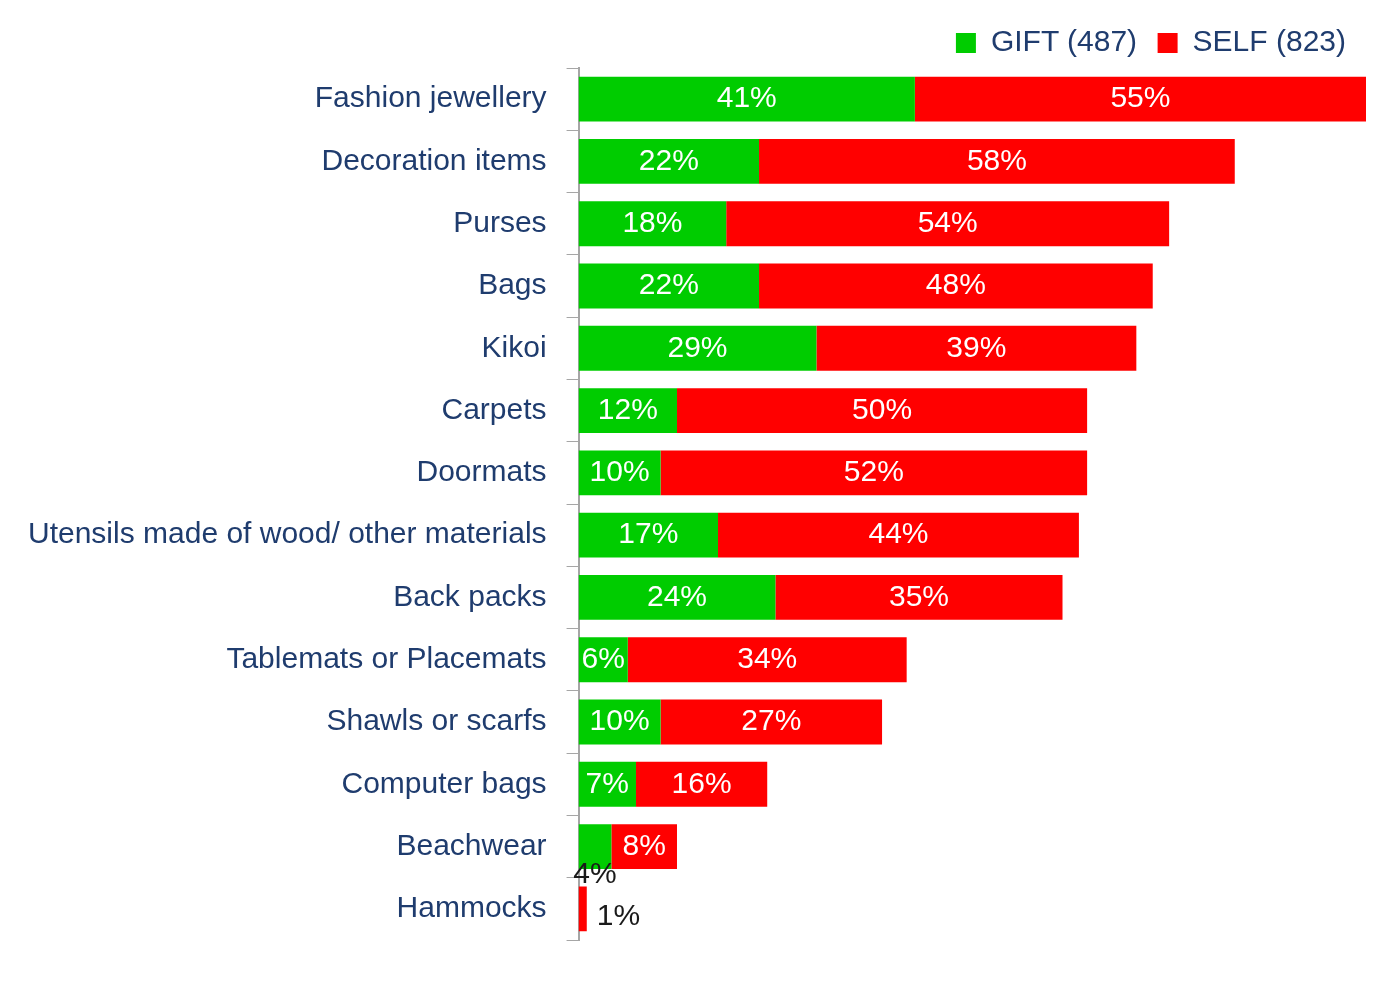 The image size is (1377, 987). Describe the element at coordinates (470, 595) in the screenshot. I see `y-tick-label: Back packs` at that location.